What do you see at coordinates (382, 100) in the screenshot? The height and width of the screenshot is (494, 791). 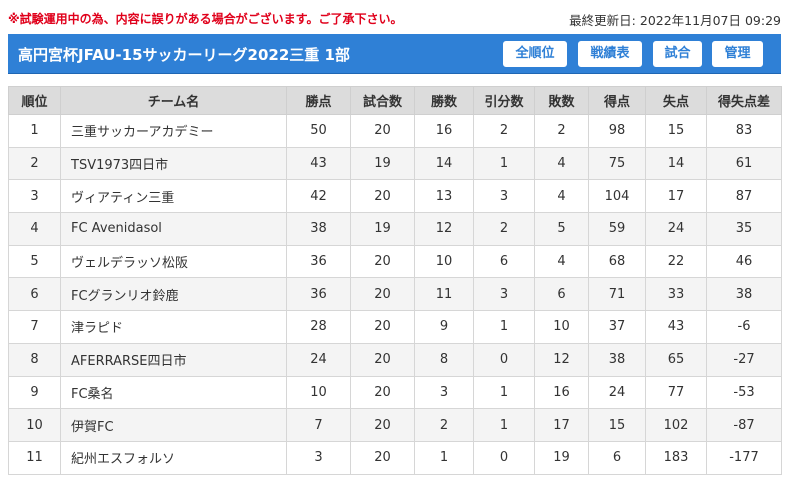 I see `column-header-played: 試合数` at bounding box center [382, 100].